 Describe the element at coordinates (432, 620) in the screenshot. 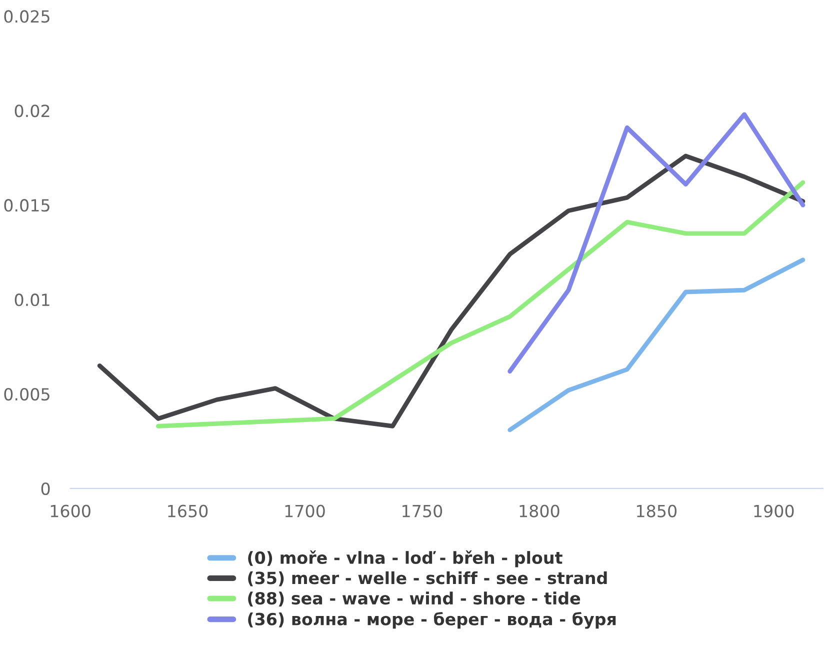

I see `legend-label: (36) волна - море - берег - вода - буря` at that location.